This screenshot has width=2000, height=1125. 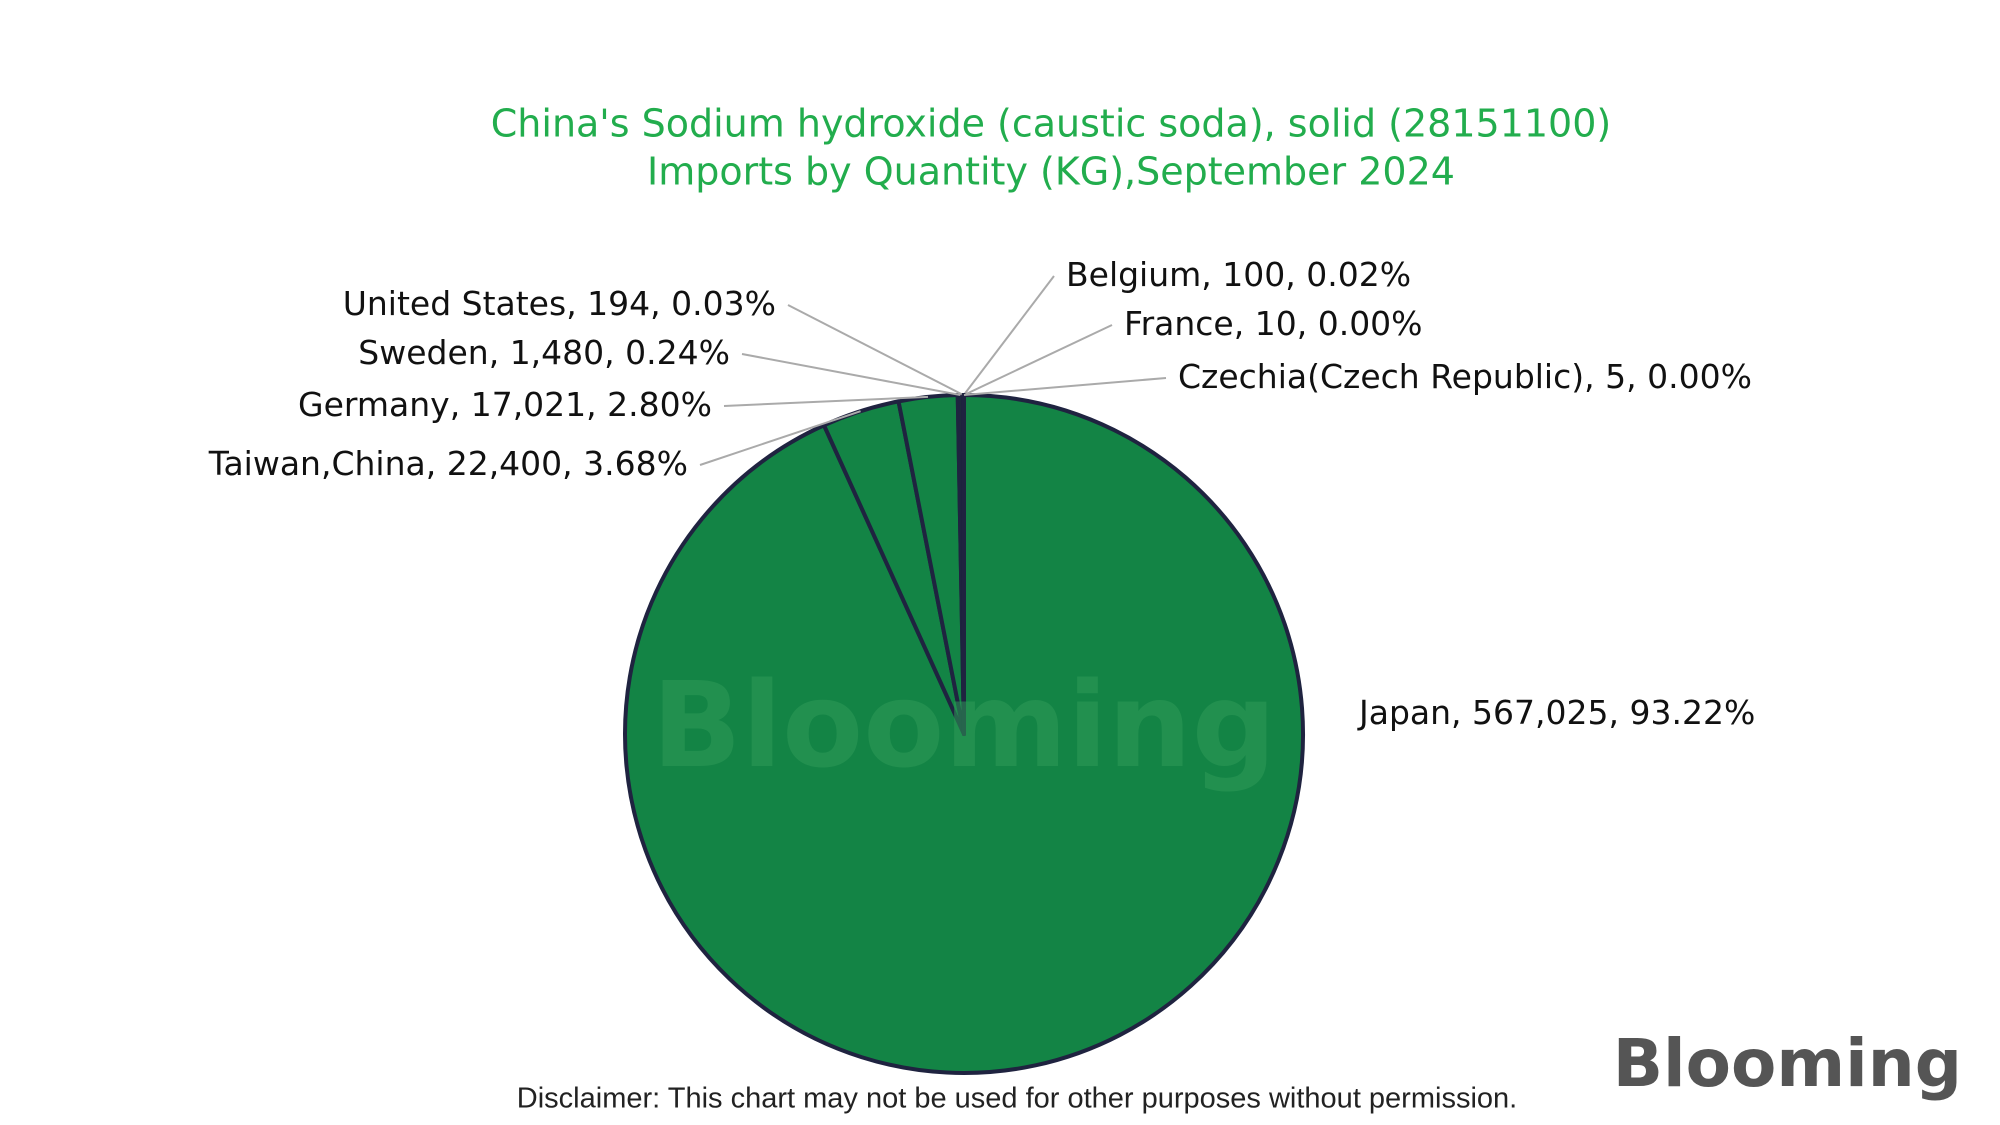 What do you see at coordinates (504, 463) in the screenshot?
I see `value-label: 22,400` at bounding box center [504, 463].